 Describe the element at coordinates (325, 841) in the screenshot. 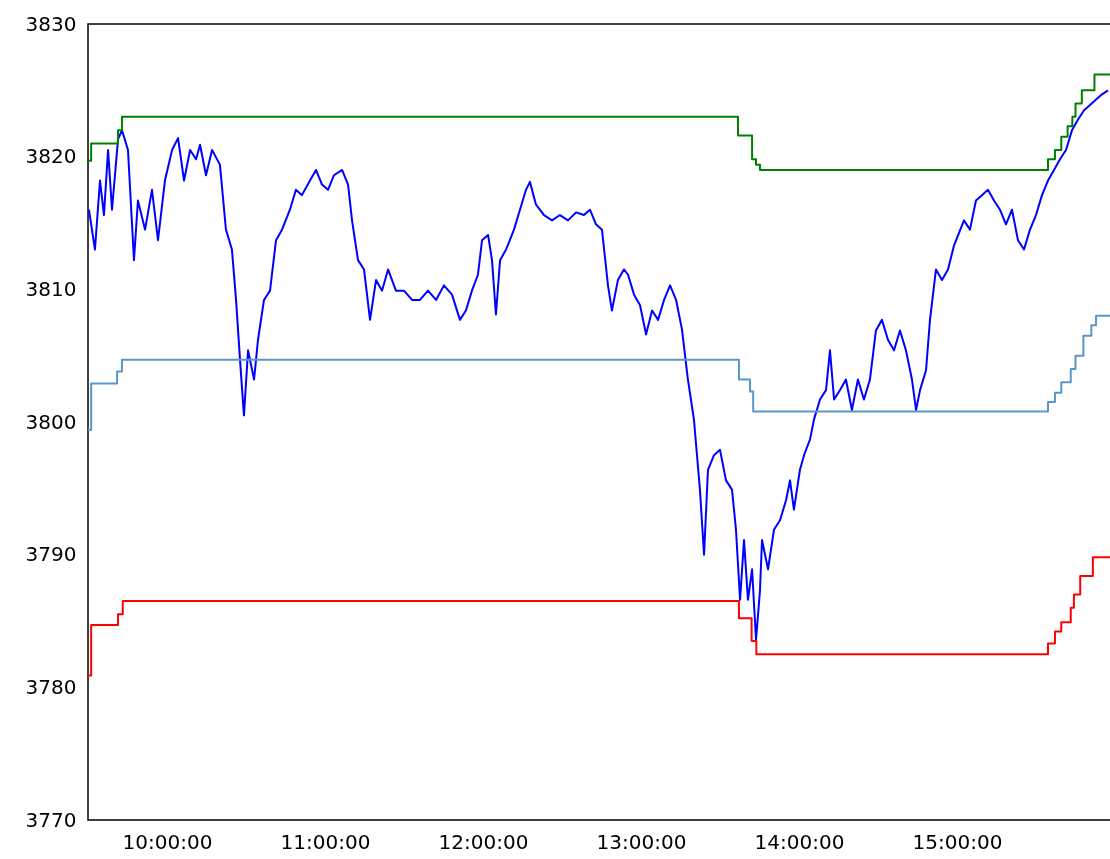

I see `x-tick-label: 11:00:00` at that location.